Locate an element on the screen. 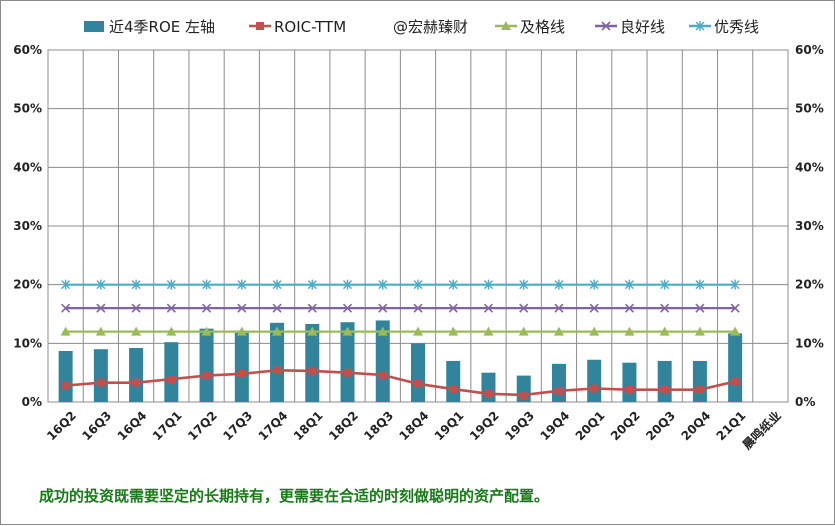  x-tick-label: 18Q1 is located at coordinates (308, 425).